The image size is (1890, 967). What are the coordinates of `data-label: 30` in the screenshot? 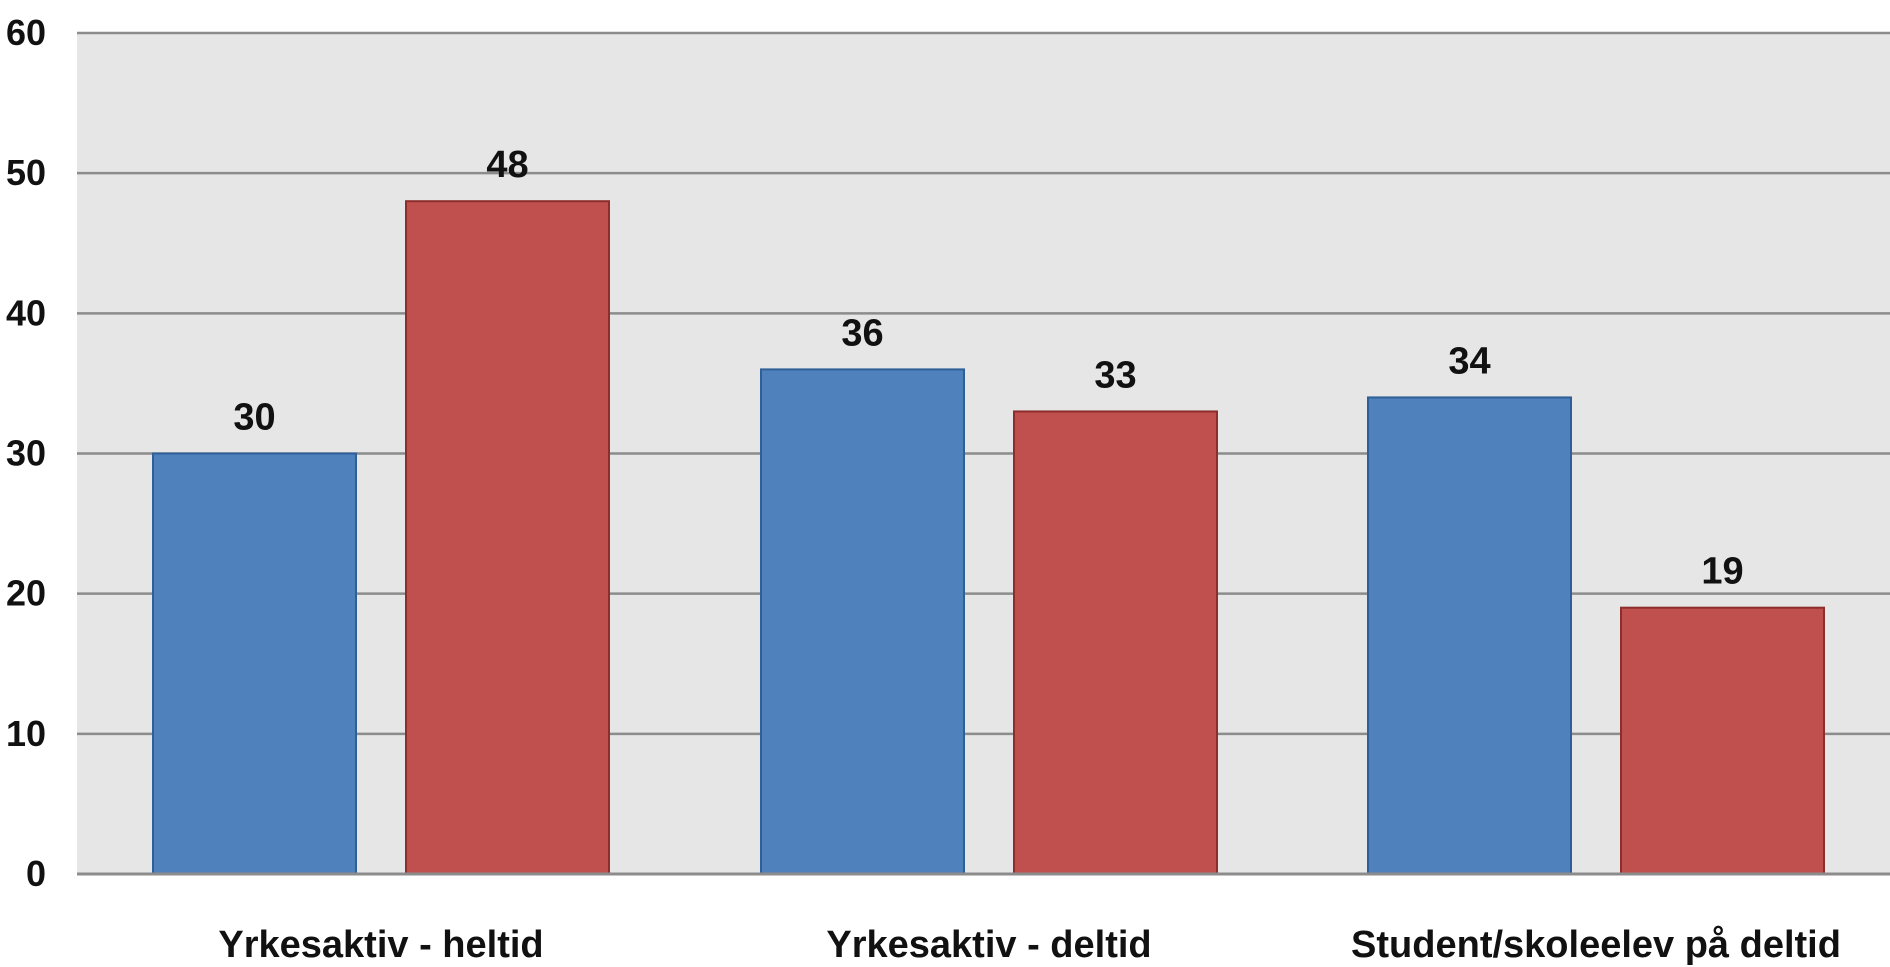 It's located at (254, 418).